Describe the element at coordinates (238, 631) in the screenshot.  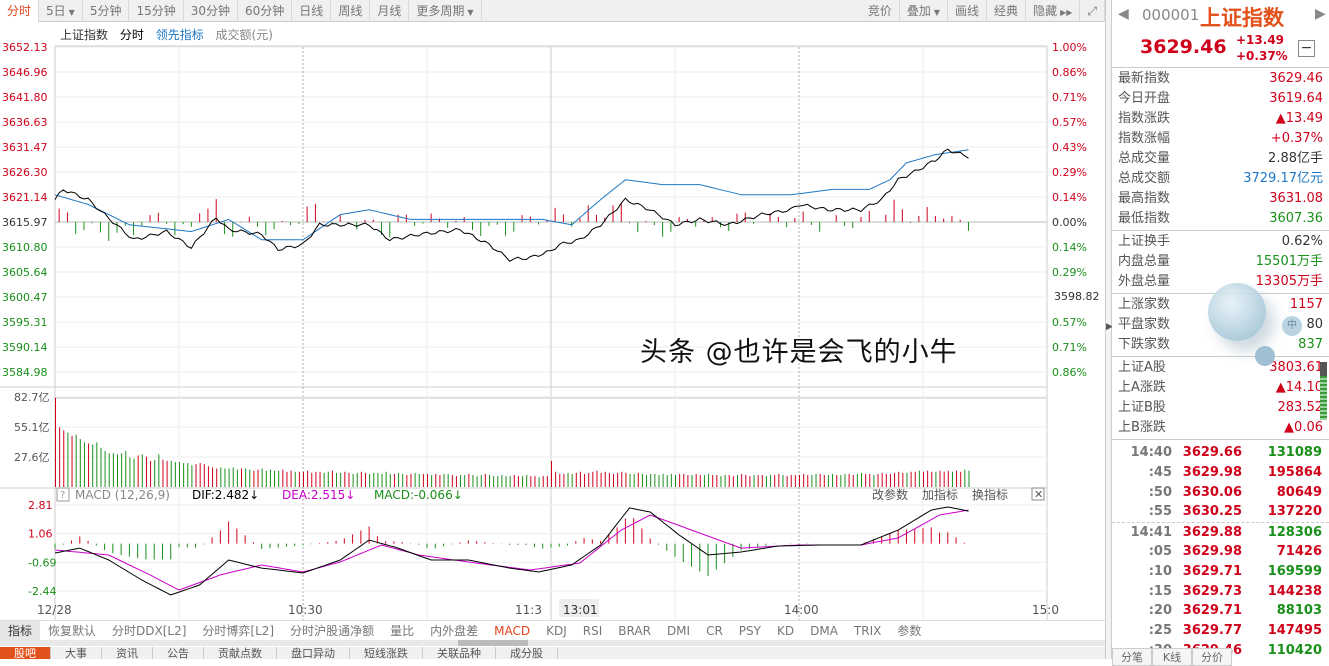
I see `indicator-tab: 分时博弈[L2]` at that location.